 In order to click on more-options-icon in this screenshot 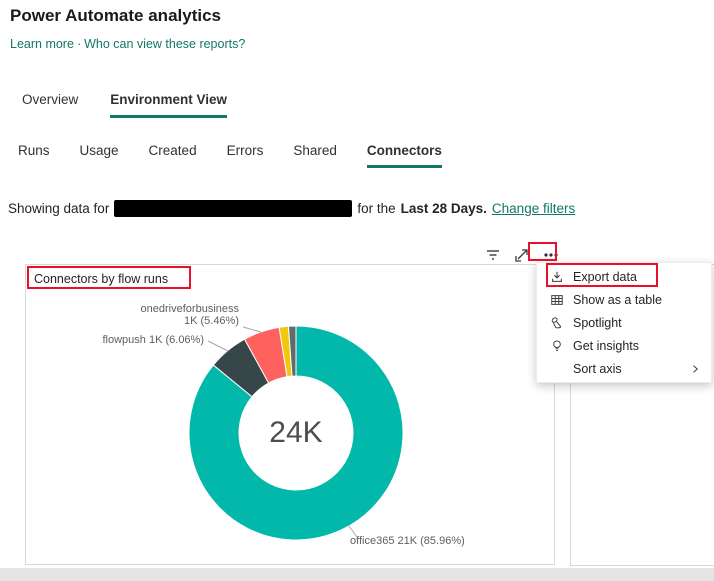, I will do `click(551, 254)`.